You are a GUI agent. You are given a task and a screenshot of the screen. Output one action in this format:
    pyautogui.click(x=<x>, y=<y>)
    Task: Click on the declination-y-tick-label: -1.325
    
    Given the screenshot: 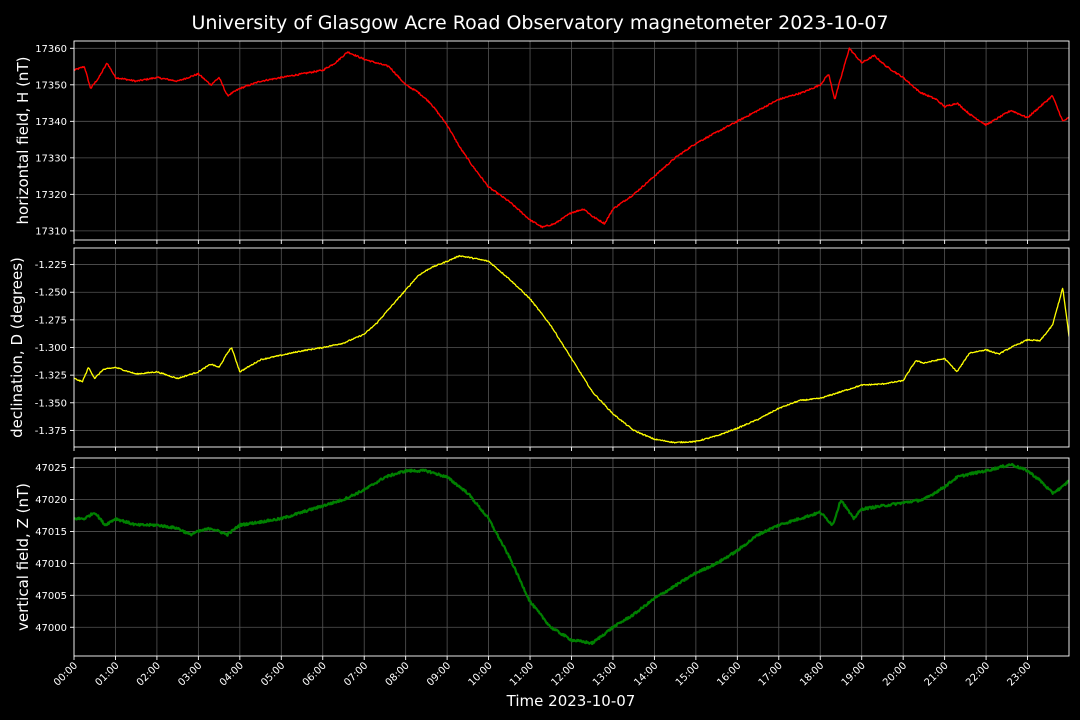 What is the action you would take?
    pyautogui.click(x=51, y=376)
    